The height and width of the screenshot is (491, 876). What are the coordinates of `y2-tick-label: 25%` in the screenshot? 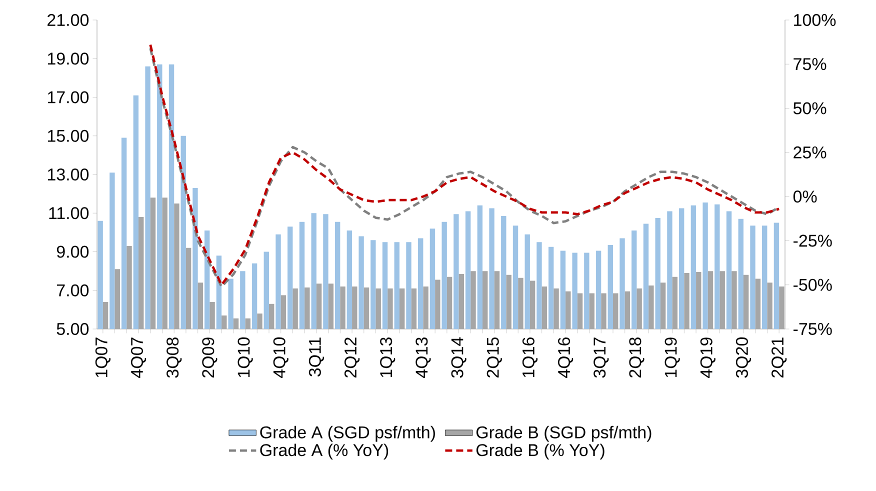 It's located at (810, 152).